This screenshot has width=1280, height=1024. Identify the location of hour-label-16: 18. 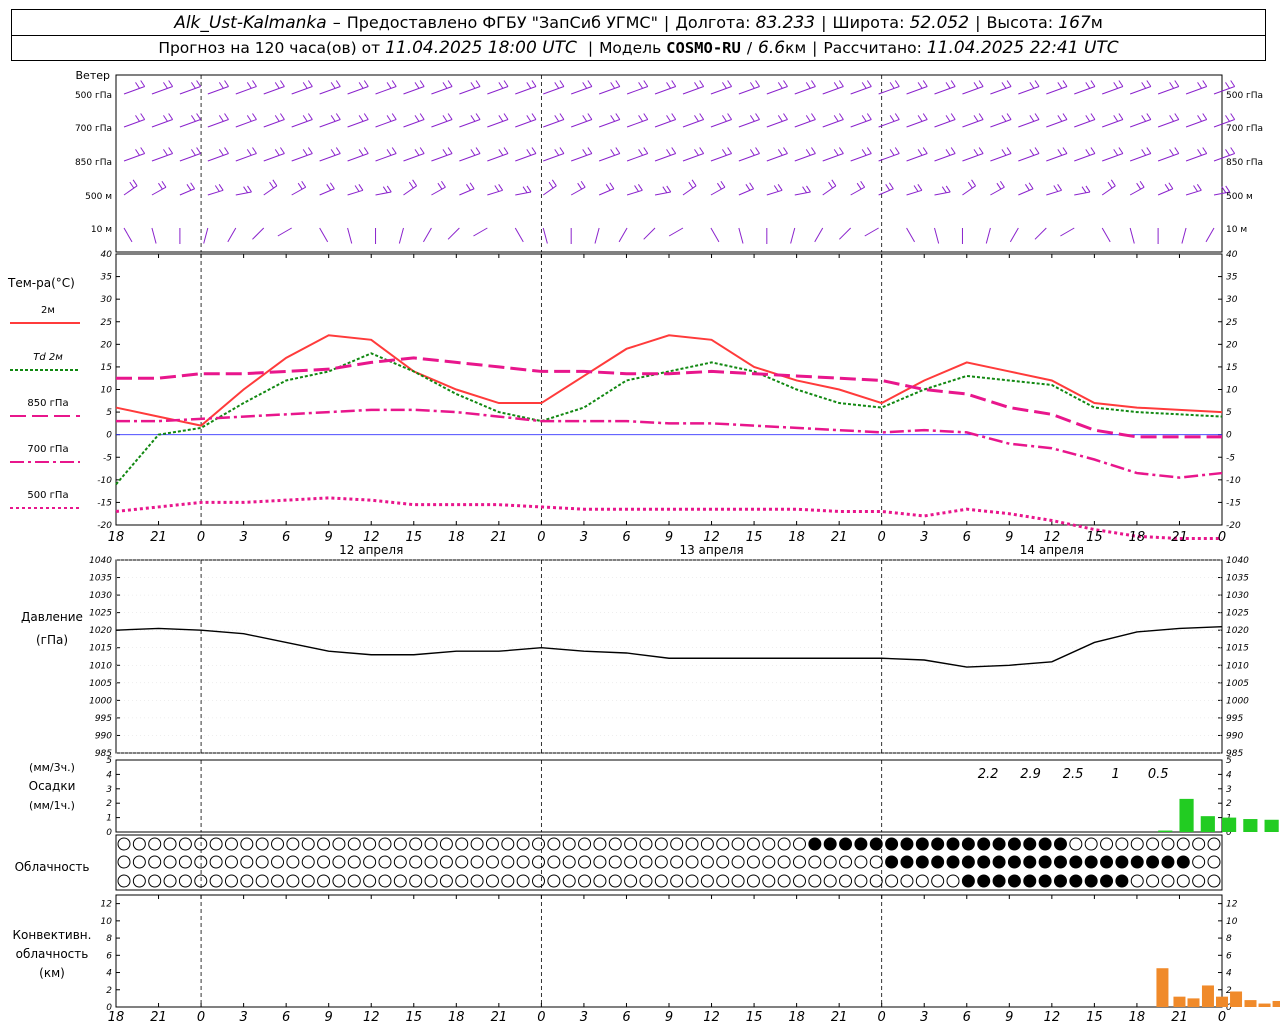
(796, 537).